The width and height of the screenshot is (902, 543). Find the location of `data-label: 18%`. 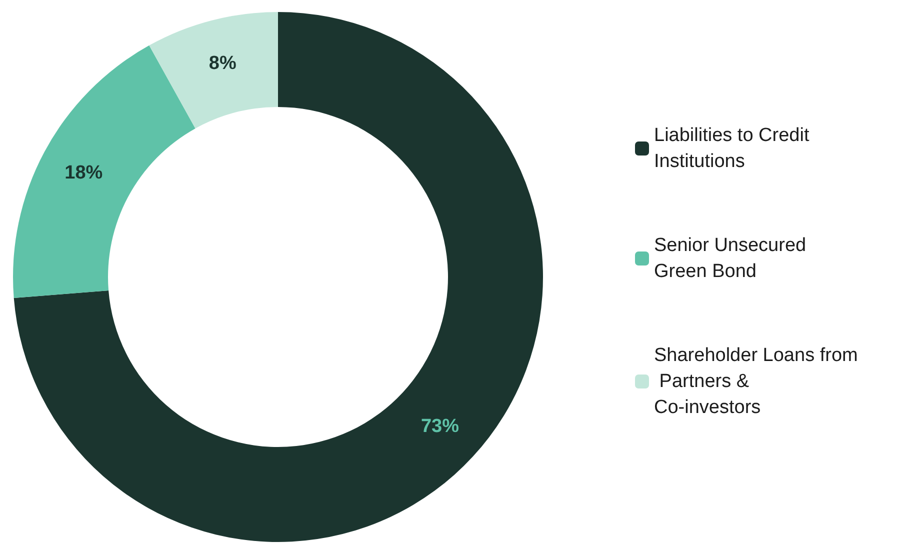

data-label: 18% is located at coordinates (83, 173).